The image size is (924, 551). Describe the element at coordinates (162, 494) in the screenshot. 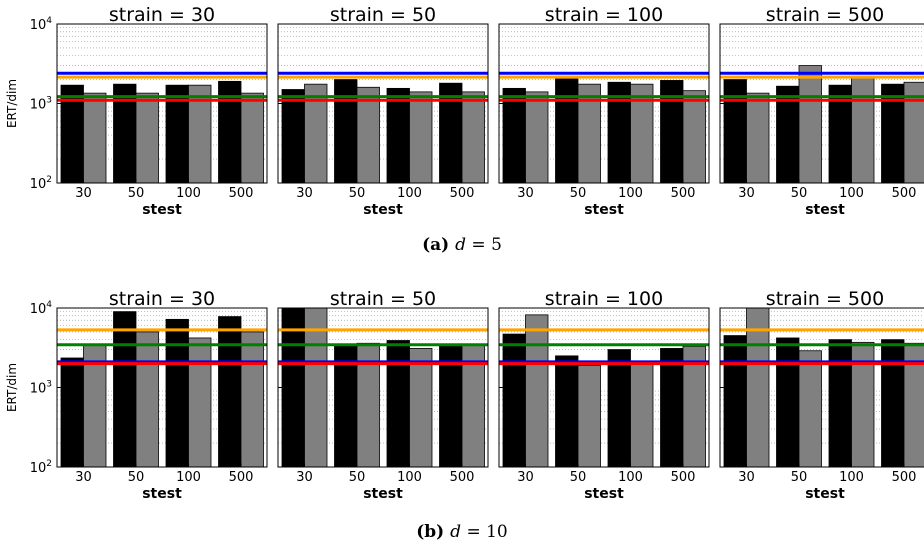

I see `chart-1-panel-0-xlabel: stest` at that location.